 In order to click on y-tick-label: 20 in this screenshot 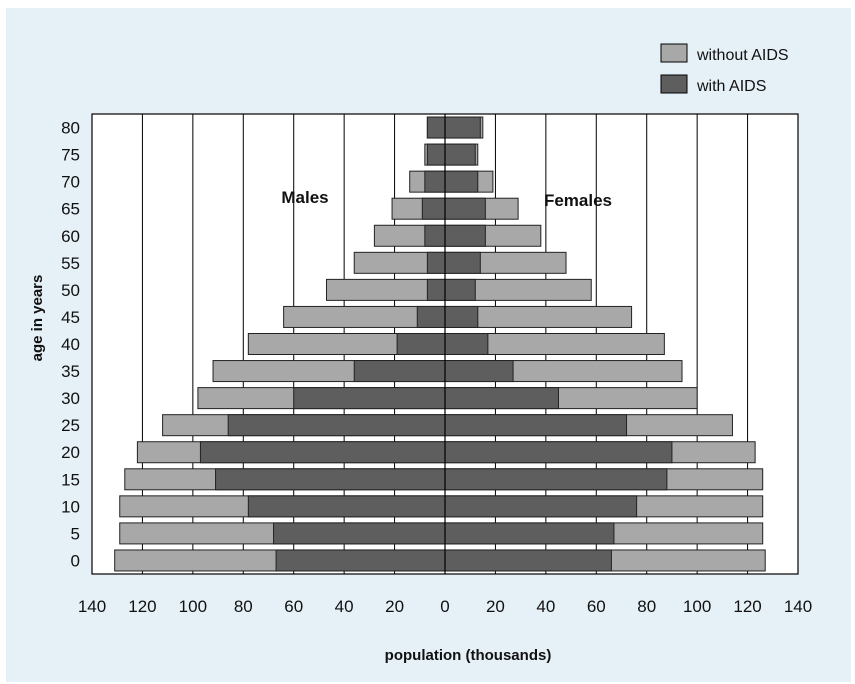, I will do `click(70, 452)`.